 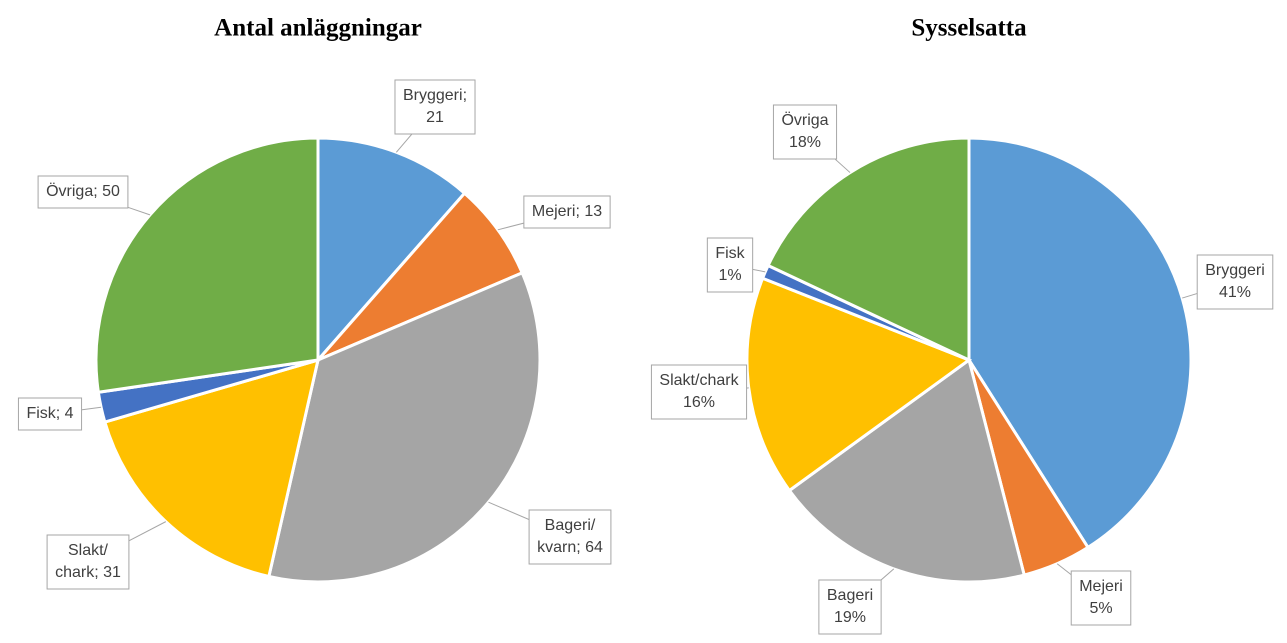 I want to click on data-label: Övriga; 50, so click(x=83, y=192).